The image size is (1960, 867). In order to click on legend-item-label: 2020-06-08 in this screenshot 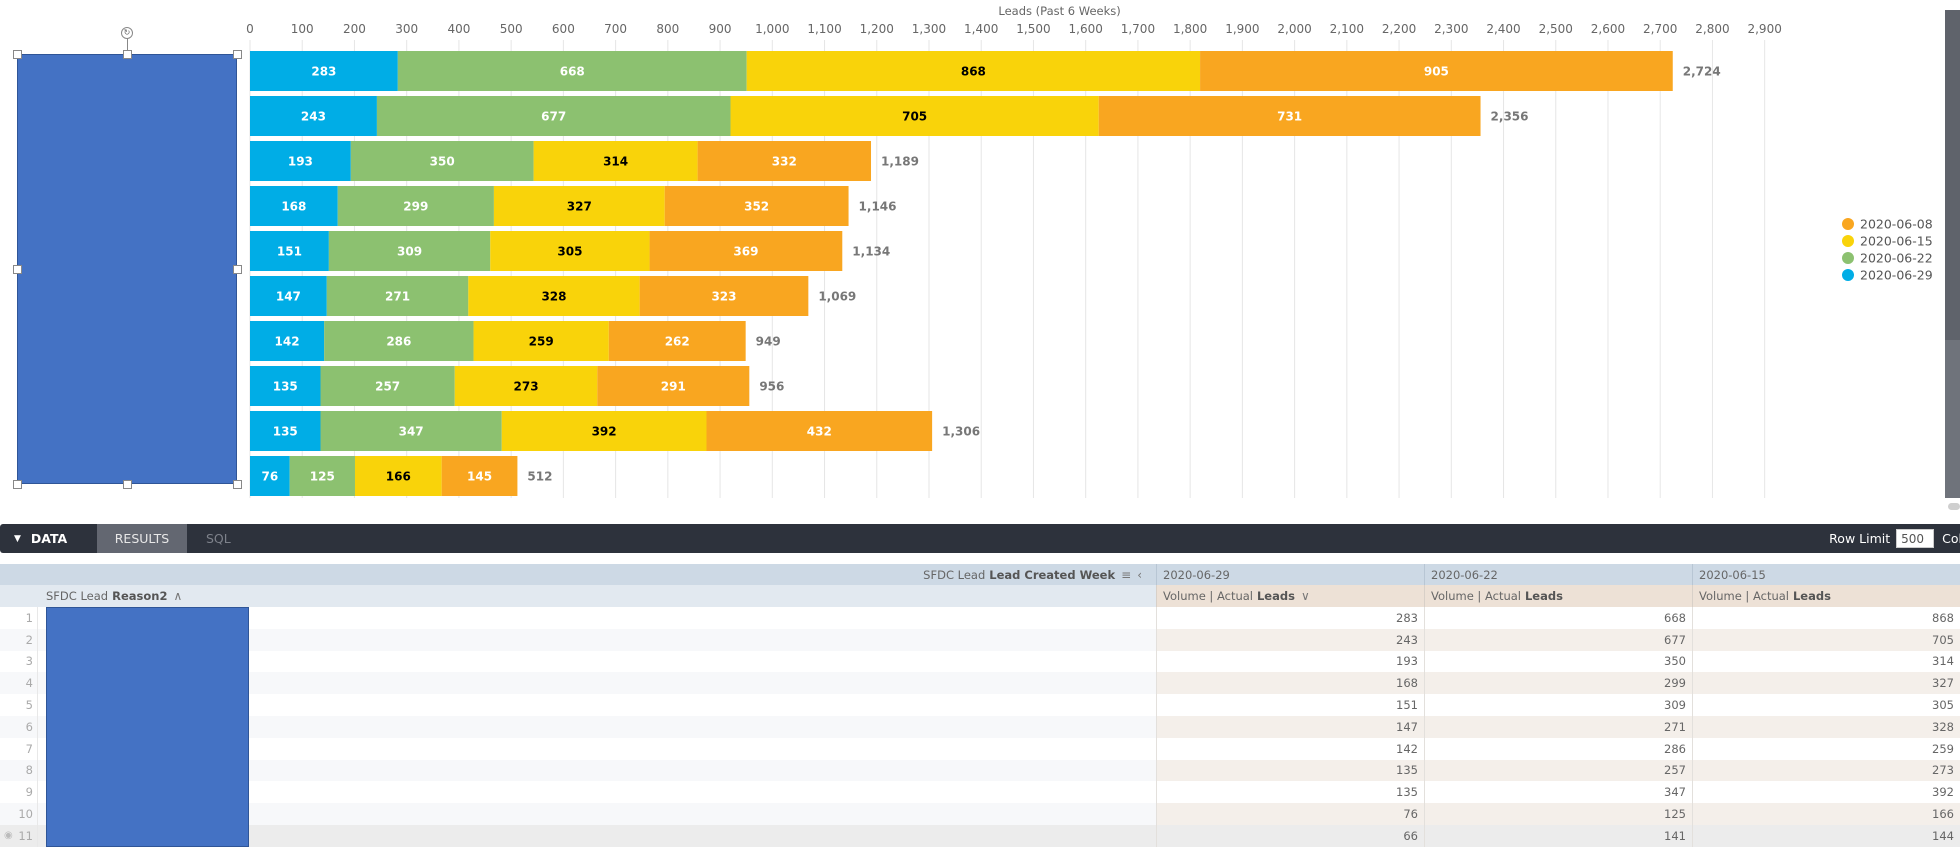, I will do `click(1896, 224)`.